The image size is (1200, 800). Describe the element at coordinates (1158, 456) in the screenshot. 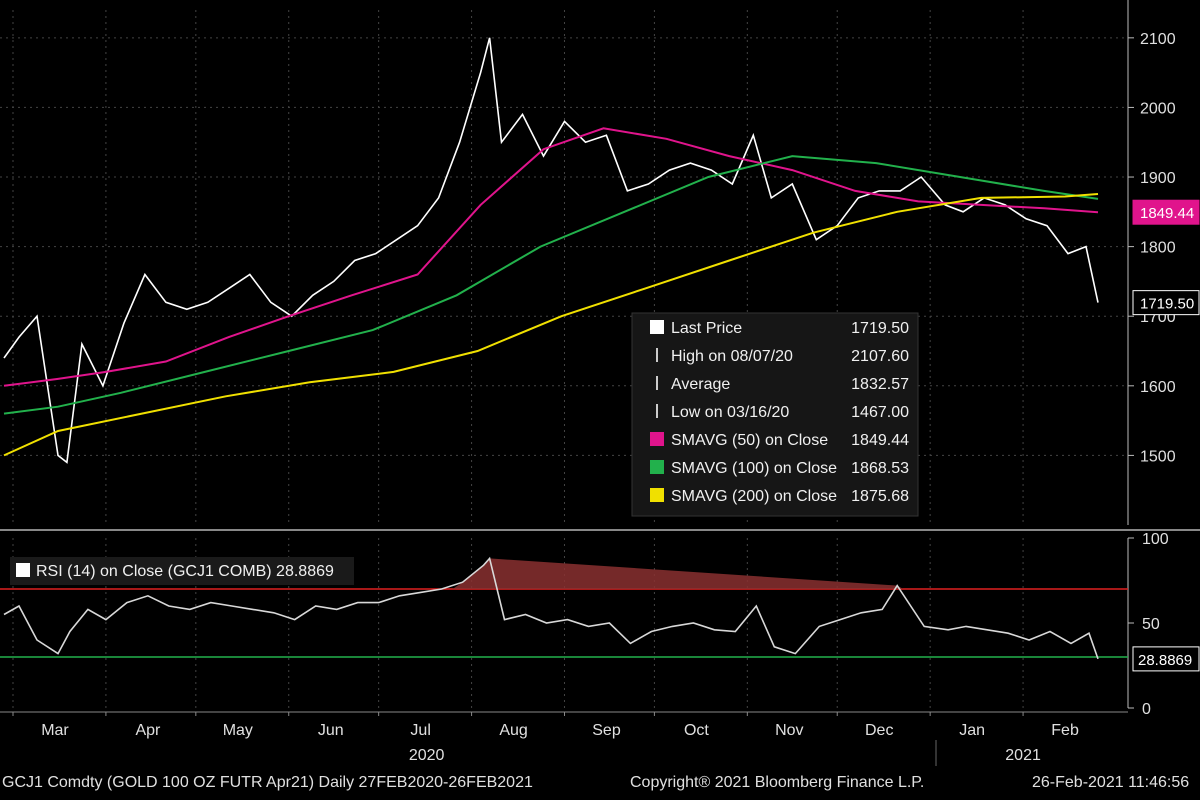

I see `price-ytick-label-6: 1500` at that location.